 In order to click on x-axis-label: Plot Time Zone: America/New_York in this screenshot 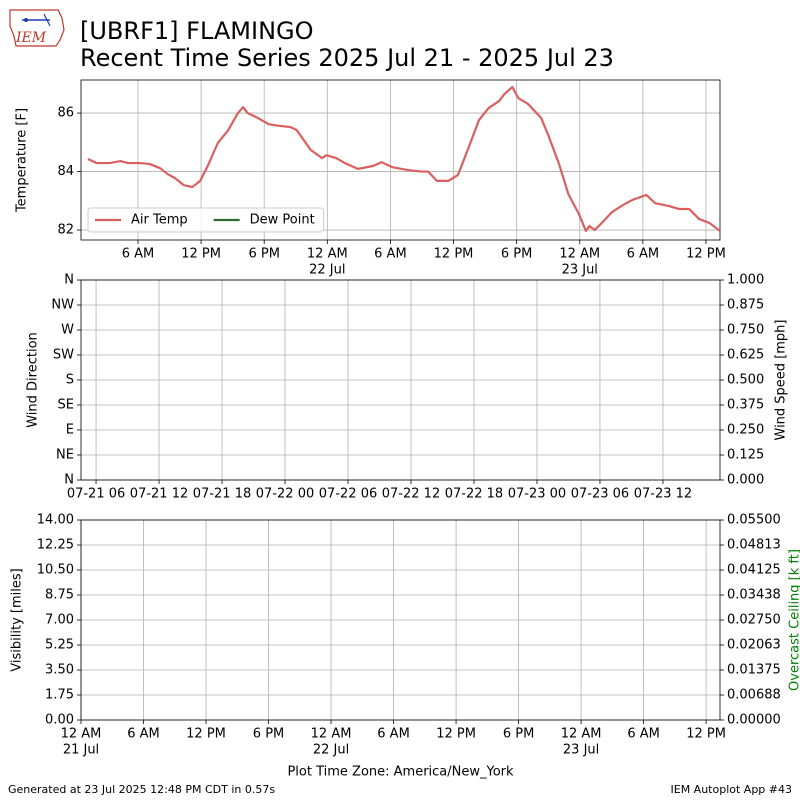, I will do `click(400, 772)`.